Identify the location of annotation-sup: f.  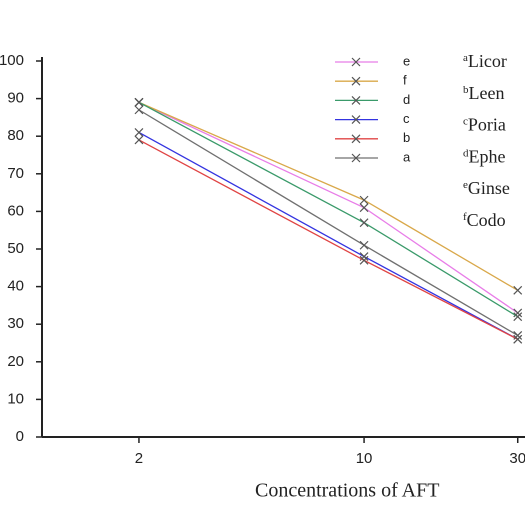
(465, 217).